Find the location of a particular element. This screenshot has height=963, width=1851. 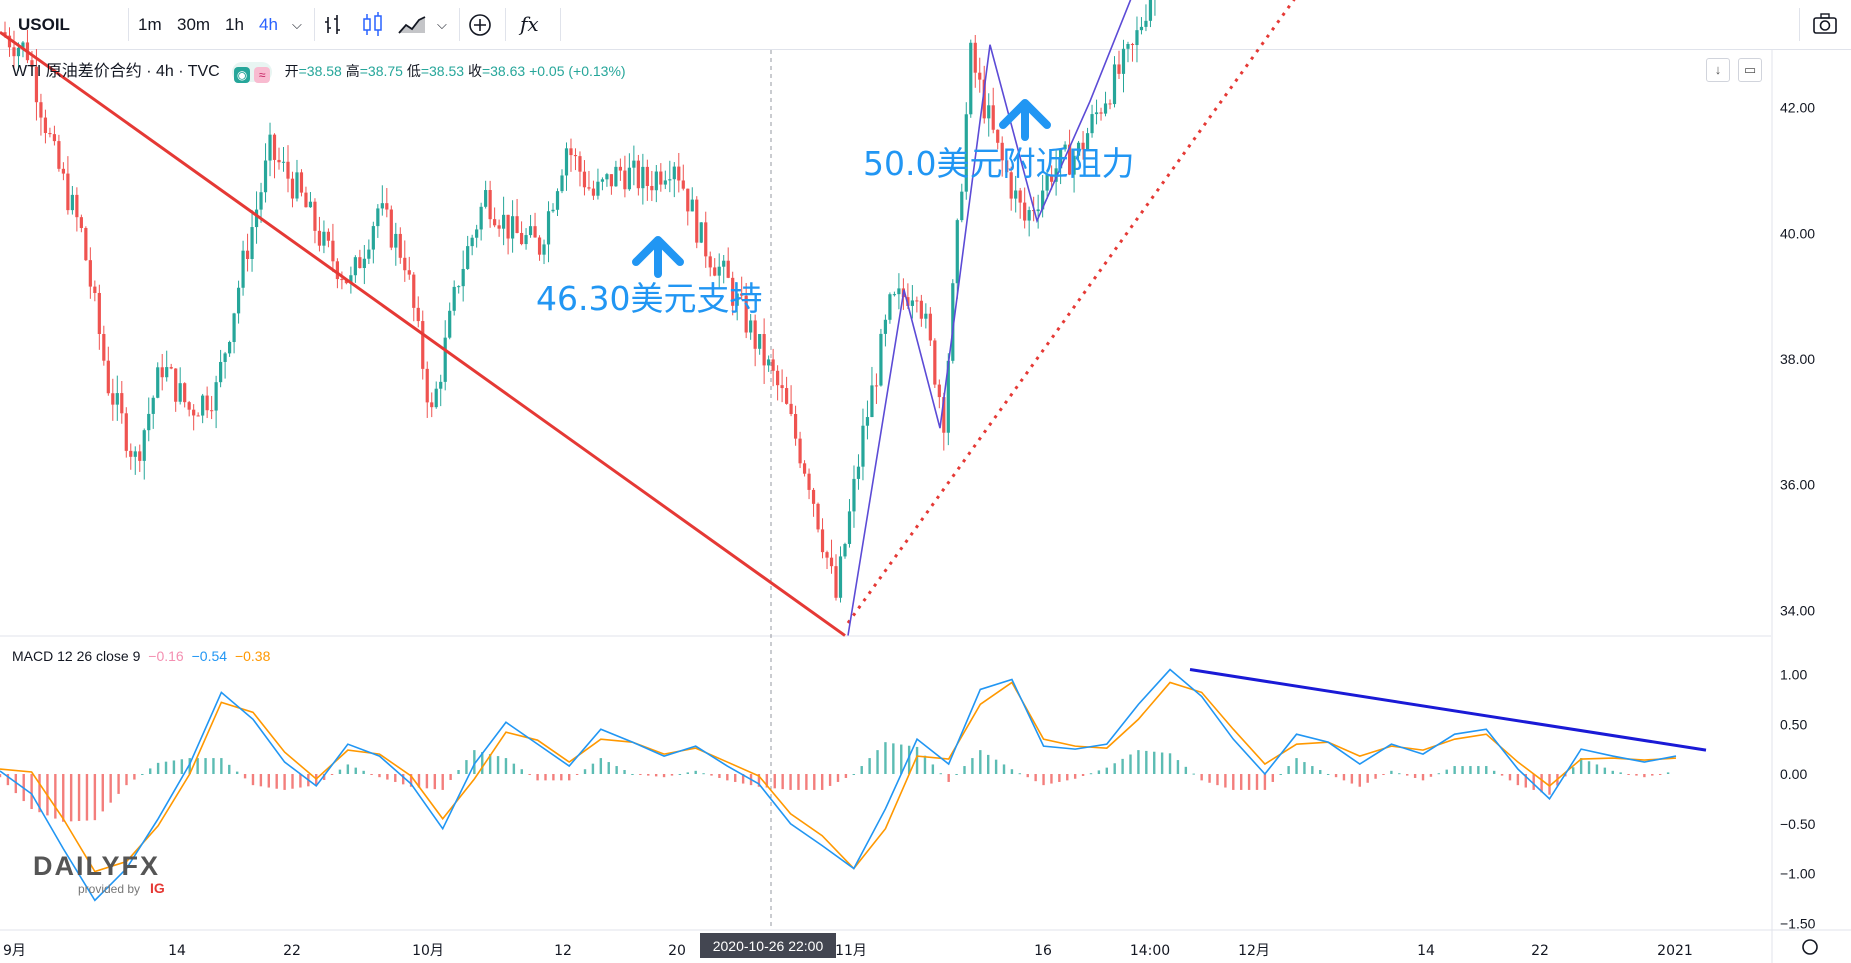

visibility-toggle: ◉ ≈ is located at coordinates (252, 72).